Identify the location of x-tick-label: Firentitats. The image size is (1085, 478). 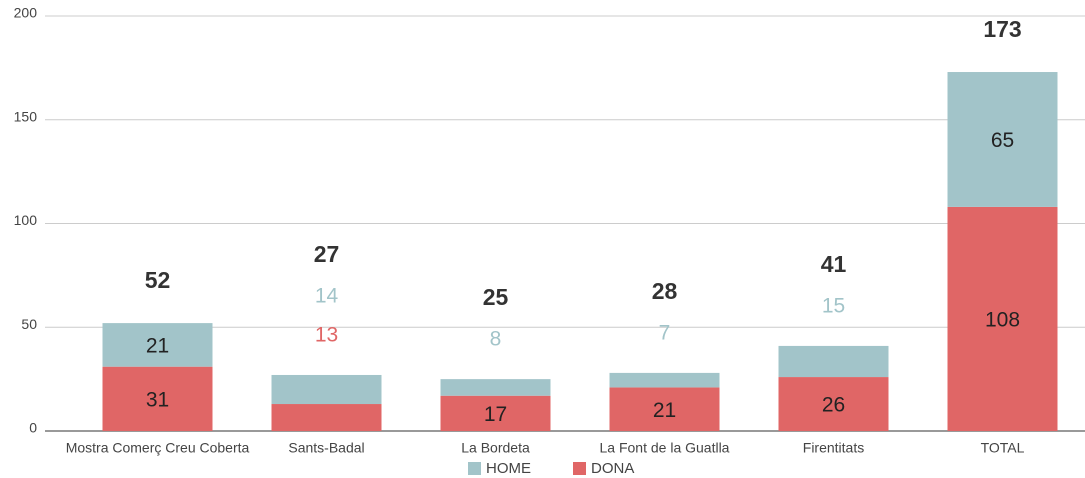
(833, 448).